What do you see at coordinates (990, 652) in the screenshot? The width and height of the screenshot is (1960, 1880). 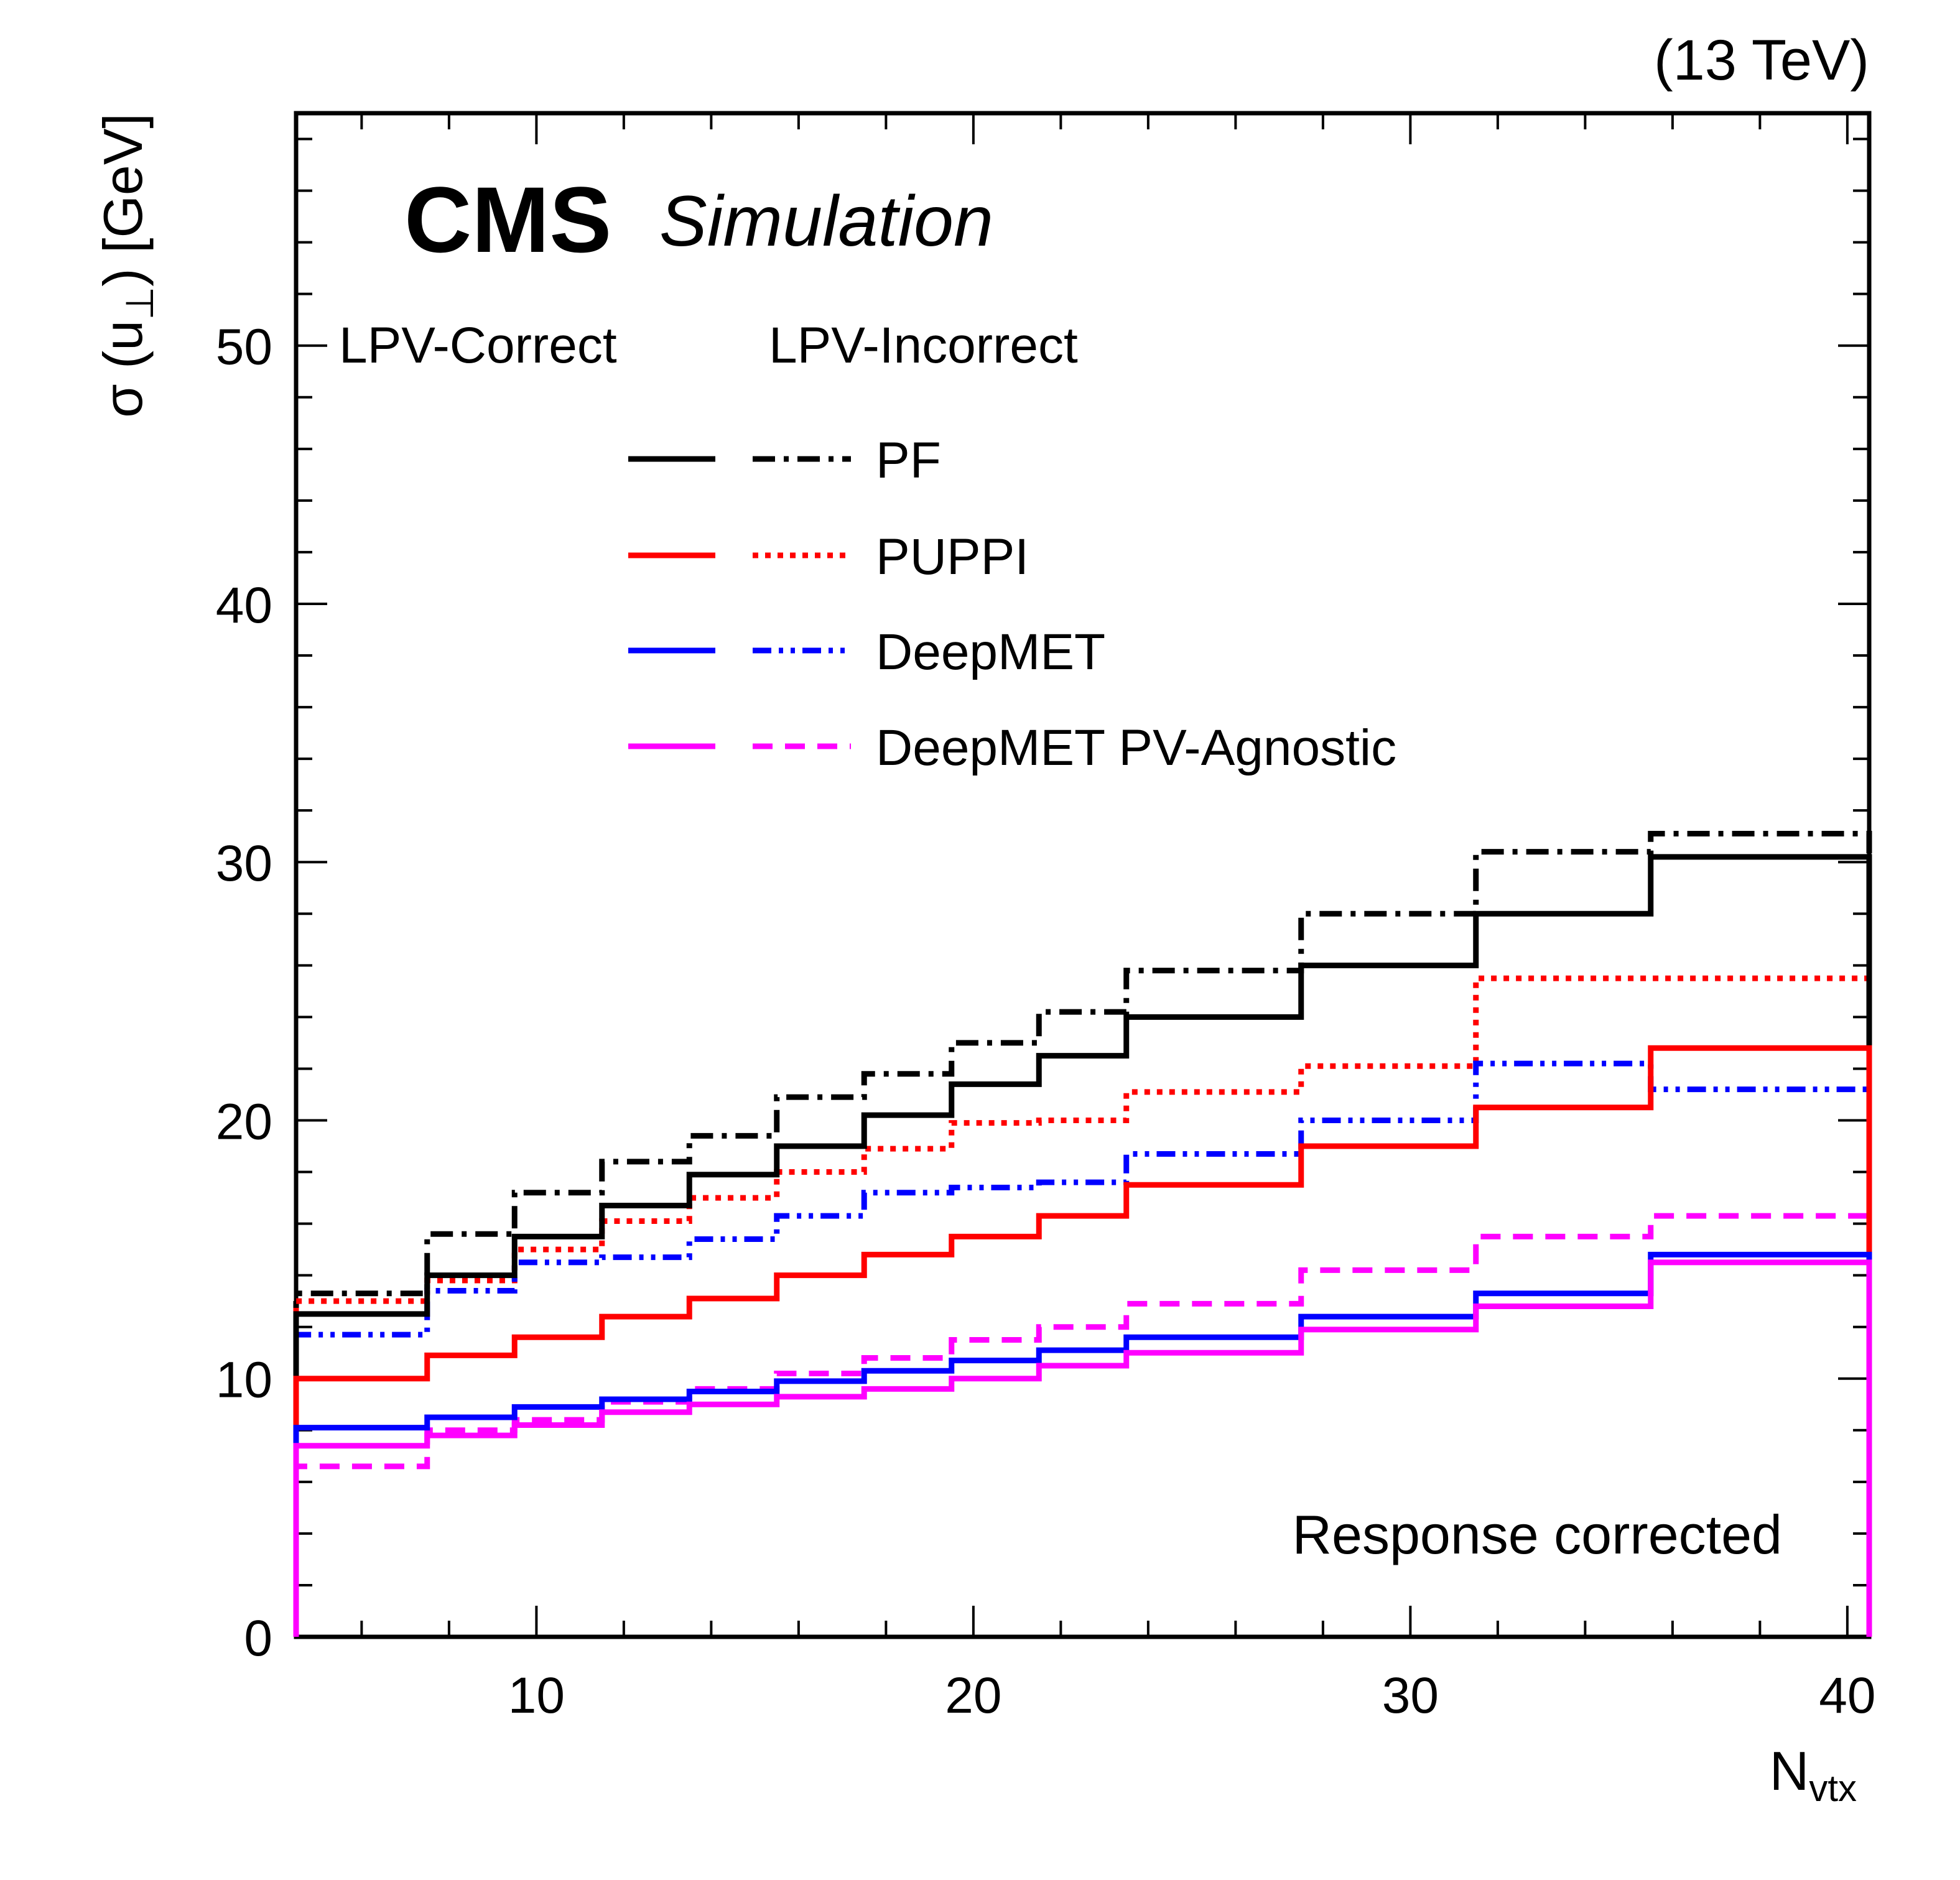 I see `legend-label-deepmet: DeepMET` at bounding box center [990, 652].